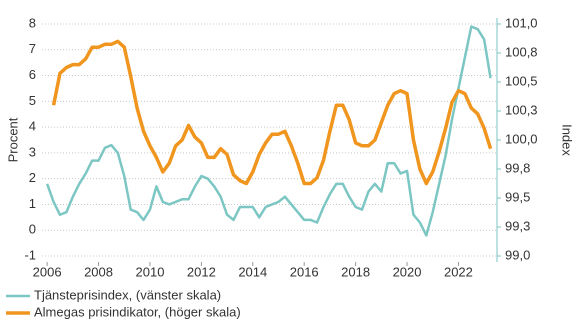  What do you see at coordinates (407, 271) in the screenshot?
I see `x-tick-label: 2020` at bounding box center [407, 271].